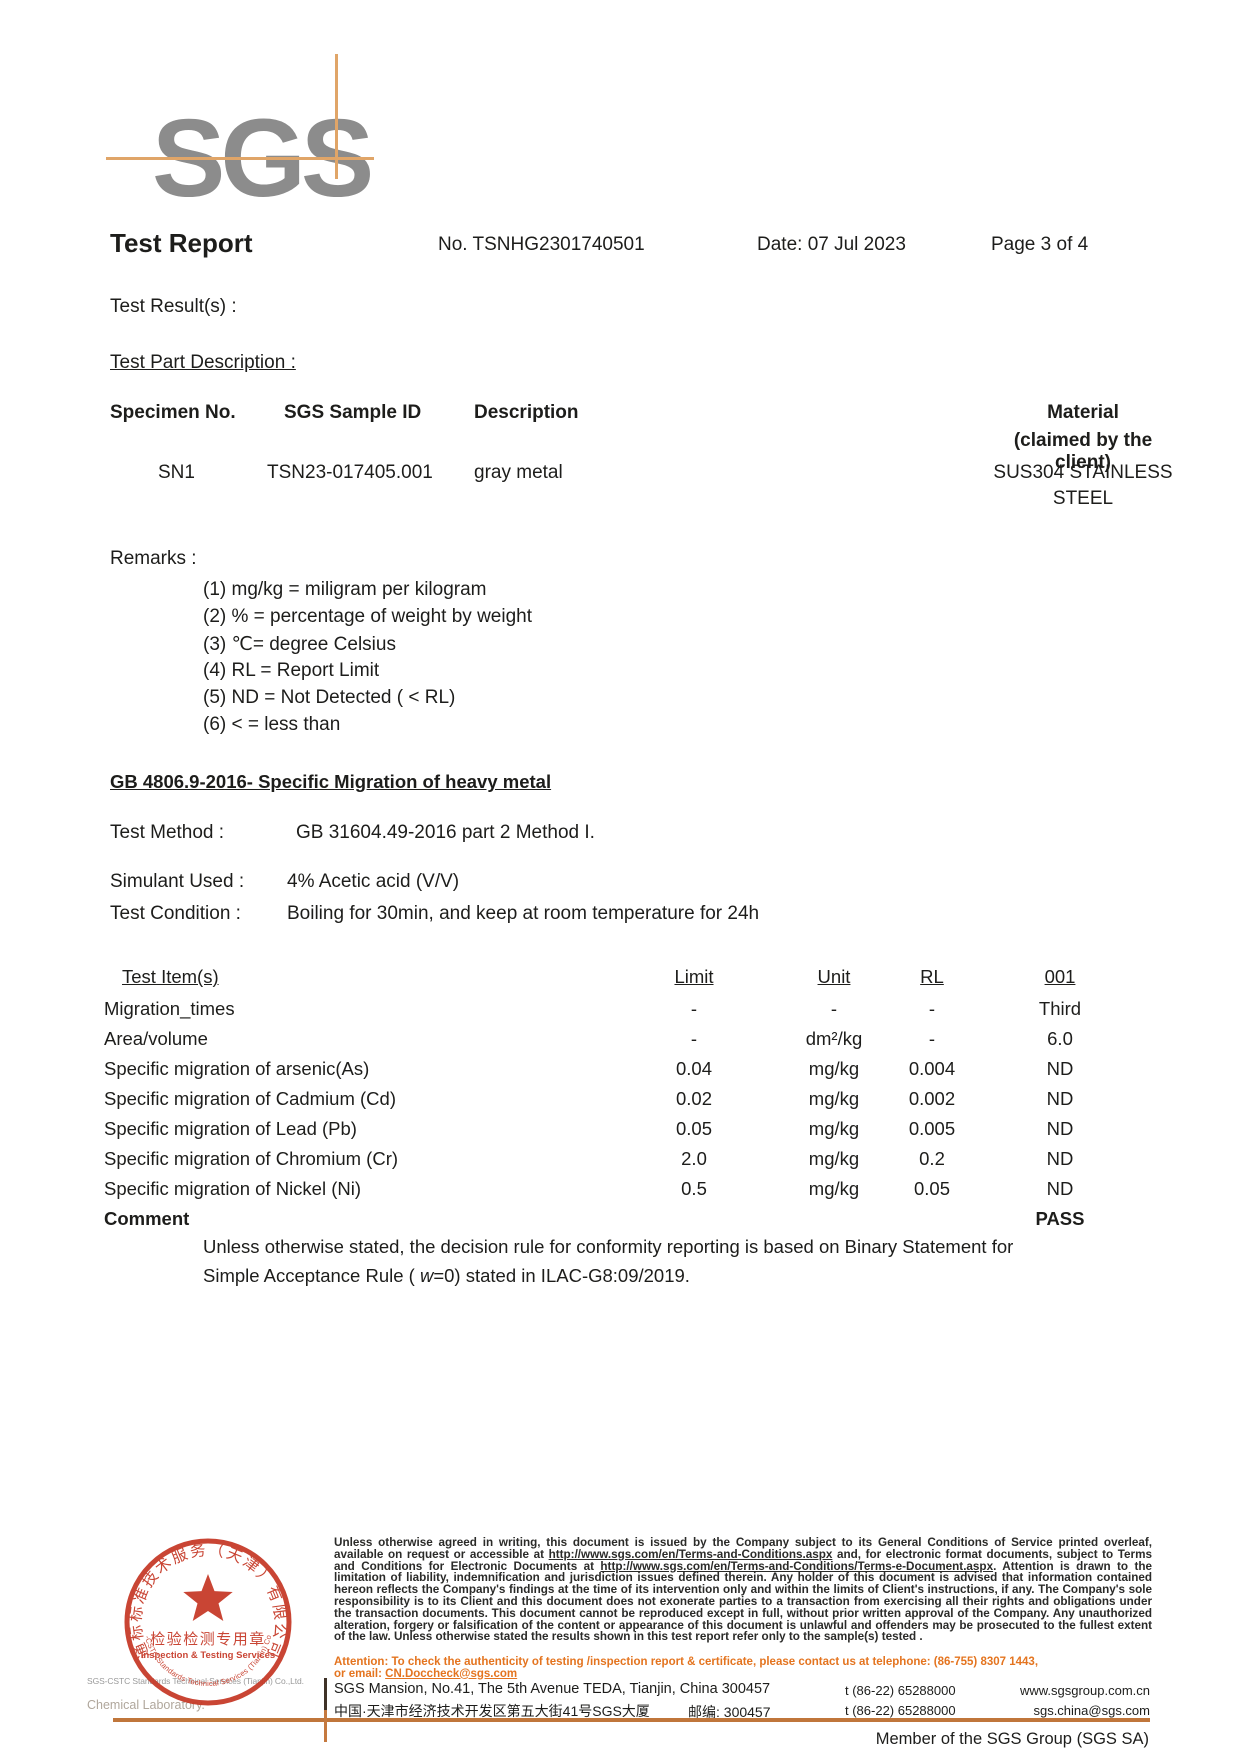 This screenshot has width=1240, height=1753. What do you see at coordinates (291, 670) in the screenshot?
I see `remark-item: (4) RL = Report Limit` at bounding box center [291, 670].